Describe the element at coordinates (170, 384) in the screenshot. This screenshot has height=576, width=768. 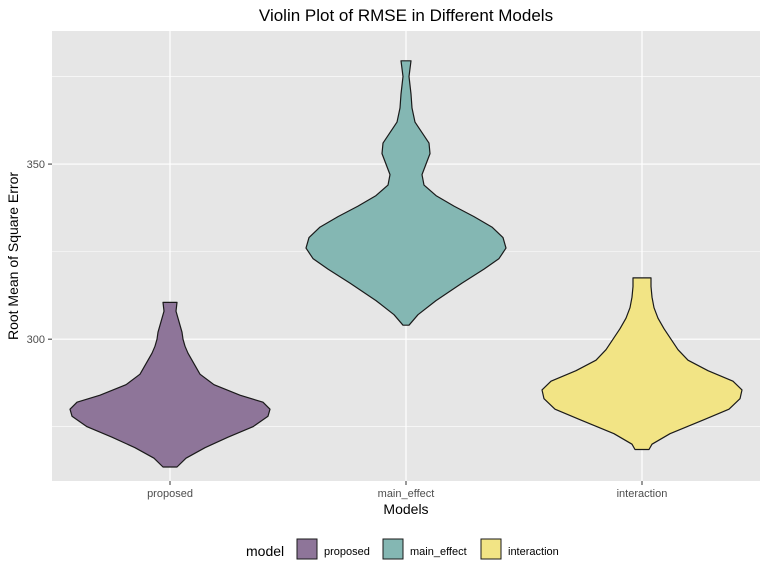
I see `violin-proposed` at that location.